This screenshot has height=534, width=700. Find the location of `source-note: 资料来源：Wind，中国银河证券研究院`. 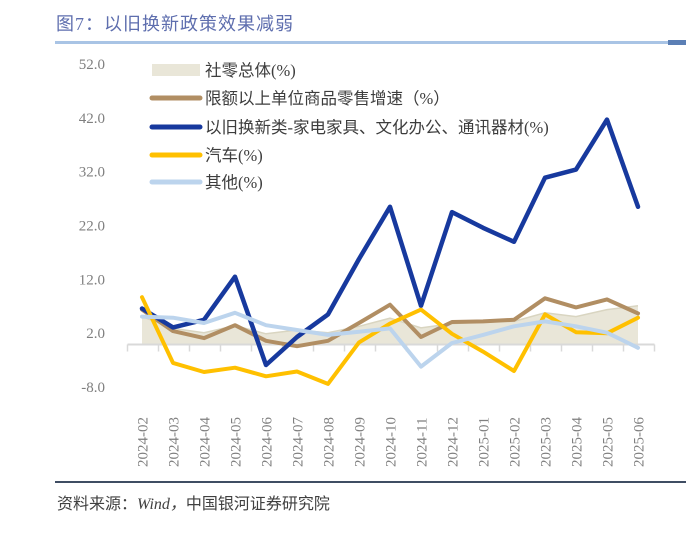

source-note: 资料来源：Wind，中国银河证券研究院 is located at coordinates (193, 502).